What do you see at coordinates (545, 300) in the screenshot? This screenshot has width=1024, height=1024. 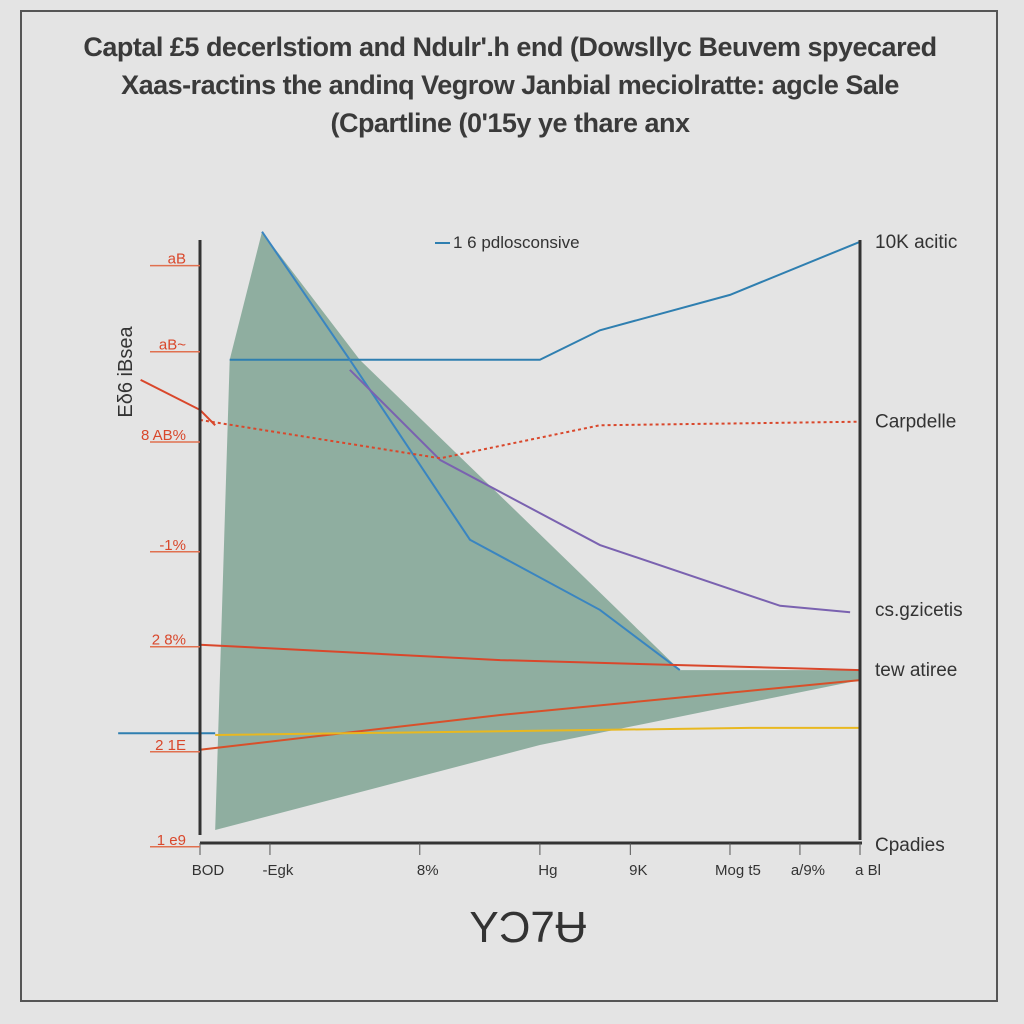 I see `series-line-blue-upper` at bounding box center [545, 300].